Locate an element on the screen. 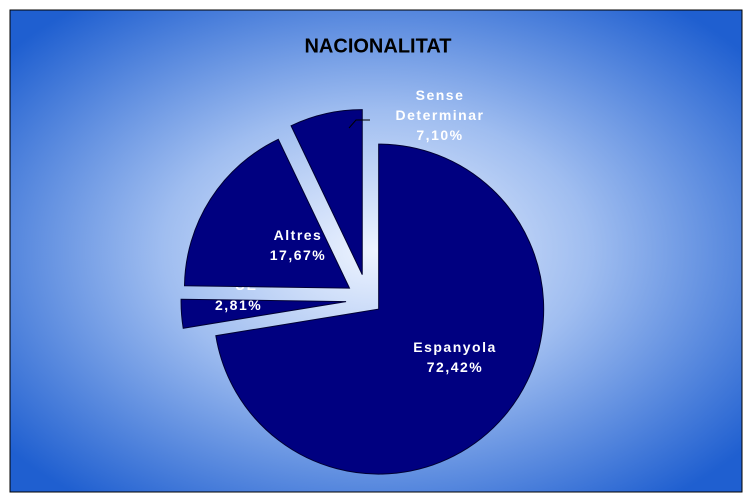 The image size is (752, 502). slice-label: Sense Determinar 7,10% is located at coordinates (440, 115).